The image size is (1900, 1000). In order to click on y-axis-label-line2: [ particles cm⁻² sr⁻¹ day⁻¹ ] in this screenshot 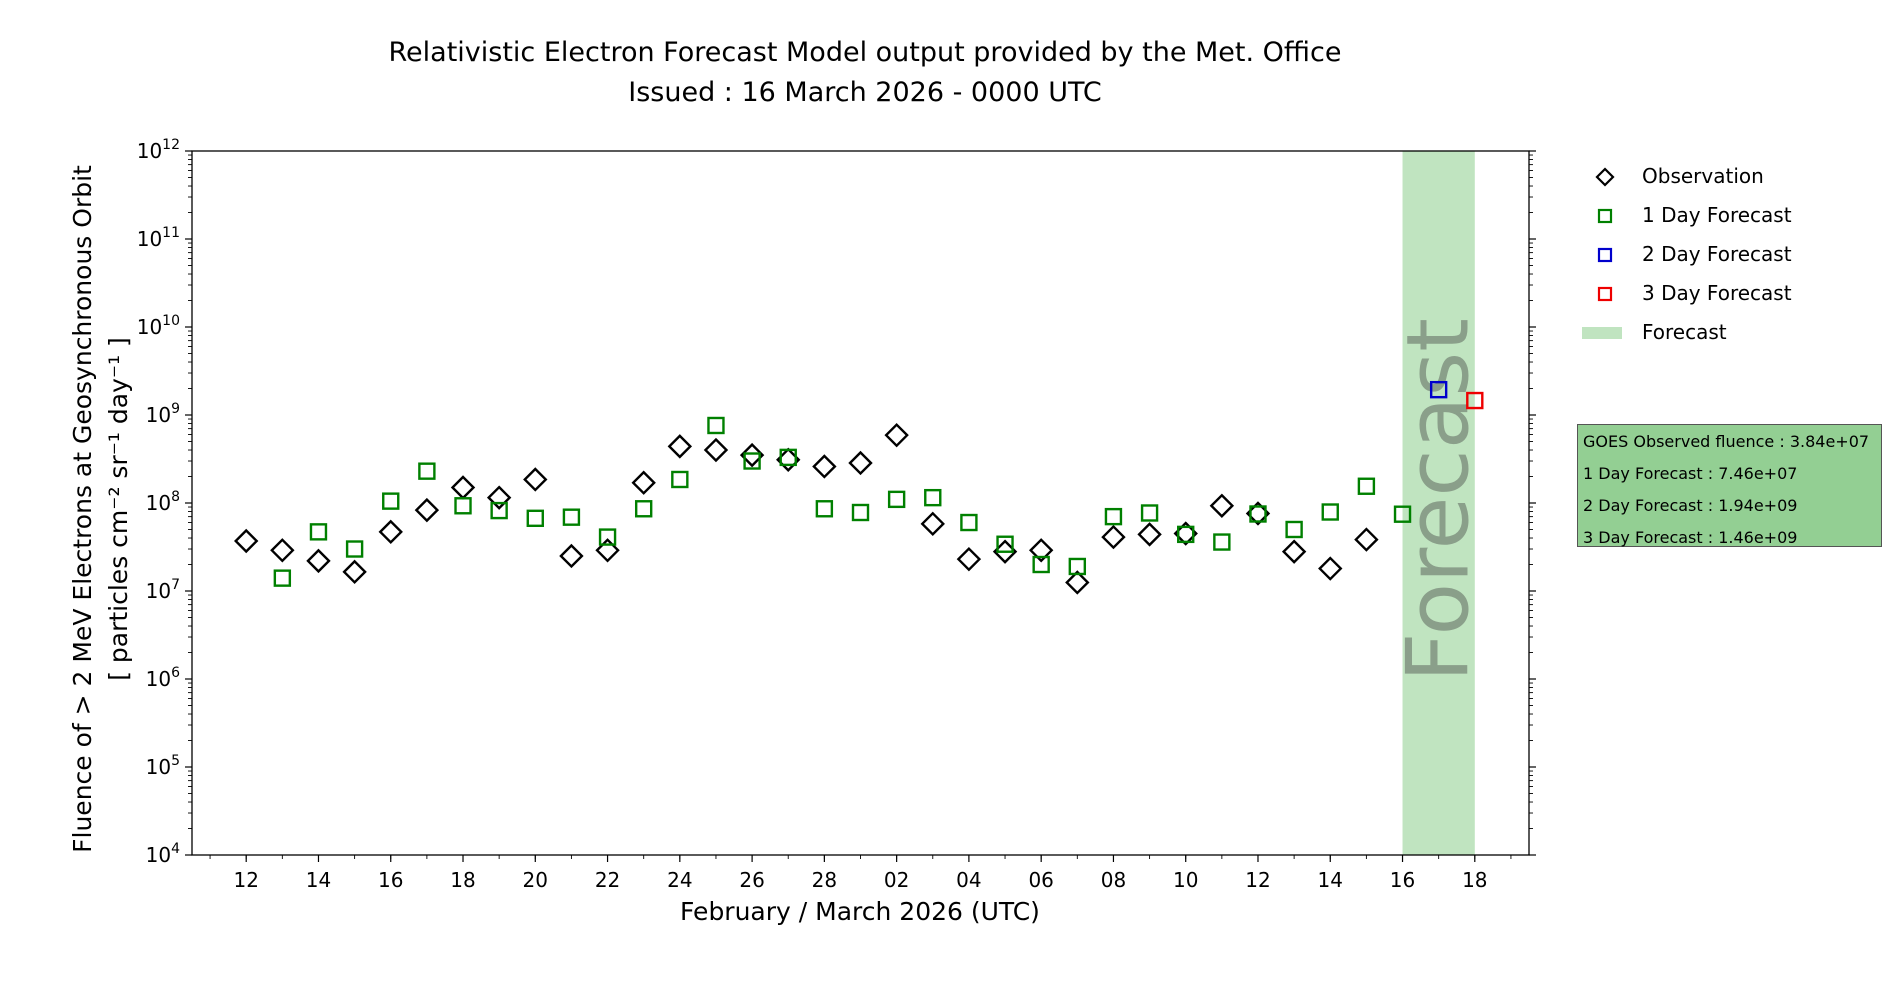, I will do `click(118, 509)`.